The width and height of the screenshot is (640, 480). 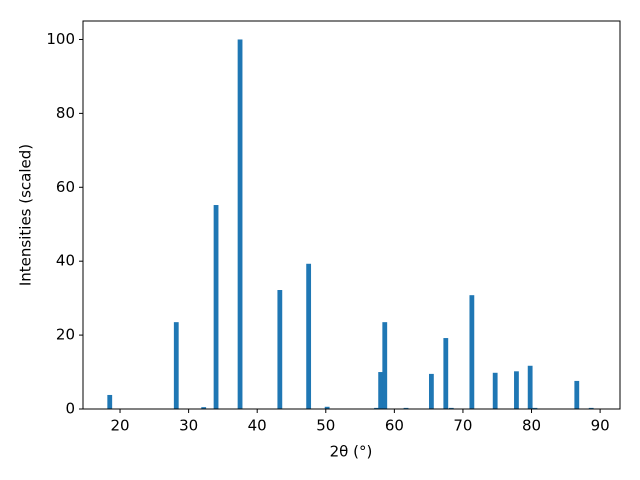 What do you see at coordinates (325, 426) in the screenshot?
I see `x-tick-label: 50` at bounding box center [325, 426].